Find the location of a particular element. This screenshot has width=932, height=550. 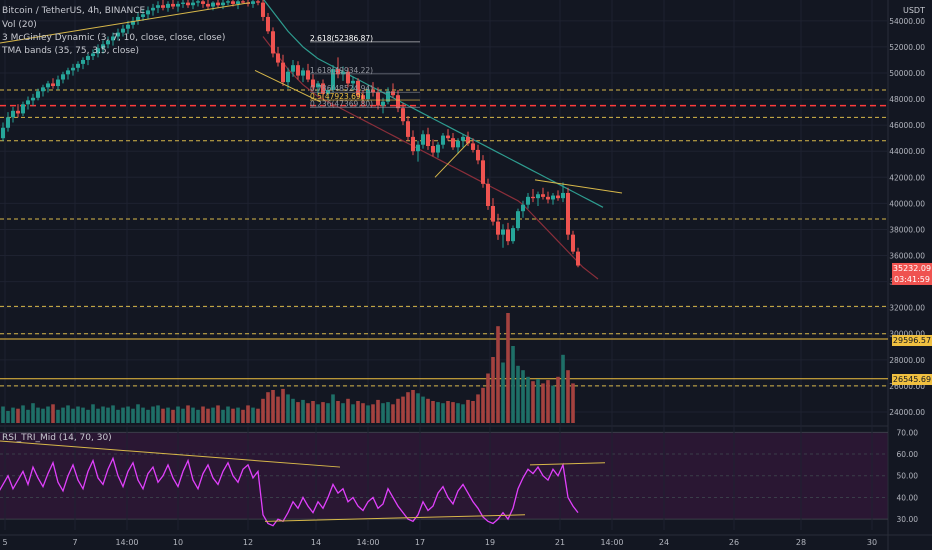

price-tick-label: 50000.00 is located at coordinates (907, 73).